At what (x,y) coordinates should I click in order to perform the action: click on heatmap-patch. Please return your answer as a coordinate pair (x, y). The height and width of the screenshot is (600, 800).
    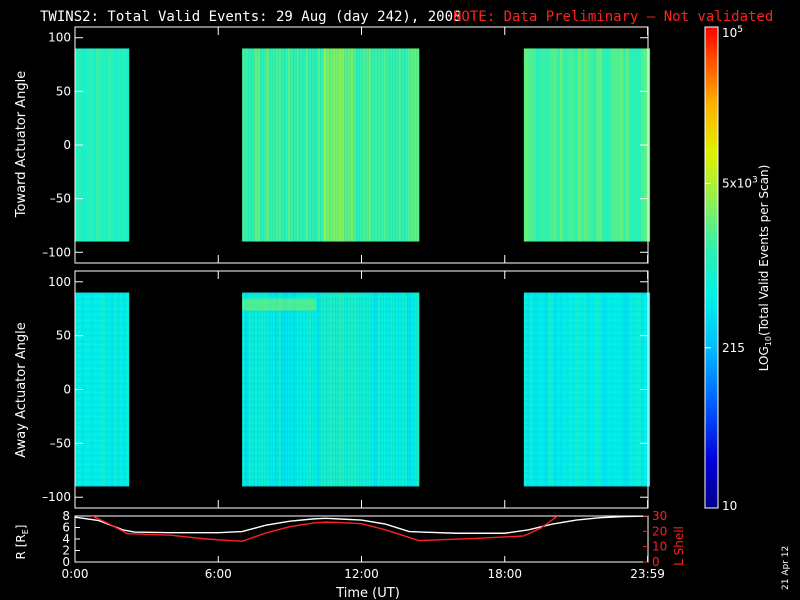
    Looking at the image, I should click on (279, 304).